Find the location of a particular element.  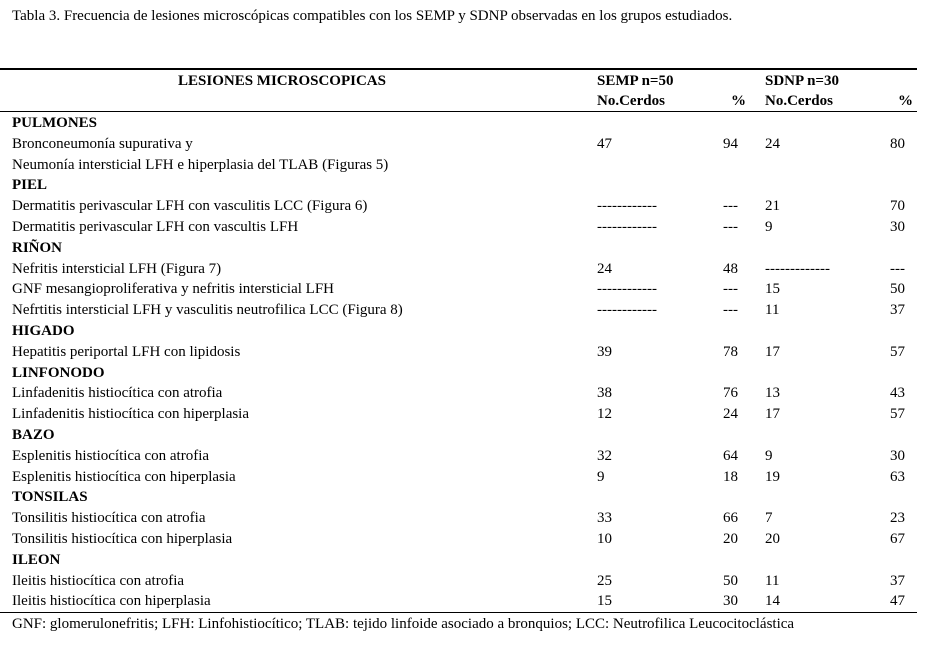

semp-count: 47 is located at coordinates (604, 143).